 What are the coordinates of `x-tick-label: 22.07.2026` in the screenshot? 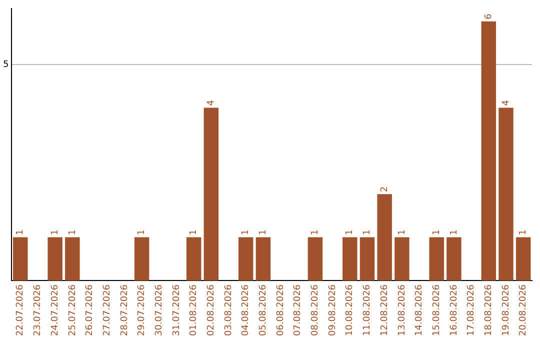 It's located at (21, 310).